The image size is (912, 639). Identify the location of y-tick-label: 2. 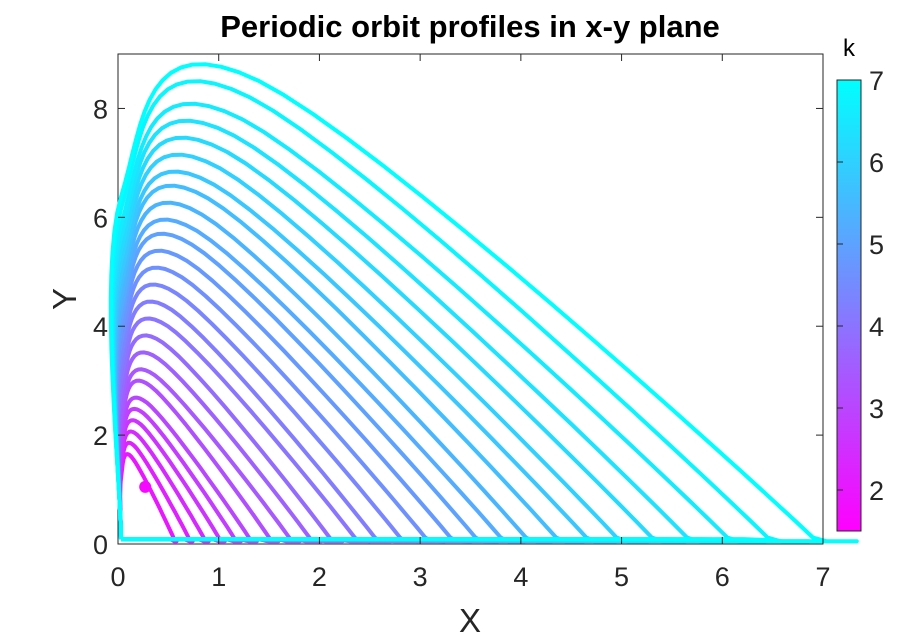
(100, 436).